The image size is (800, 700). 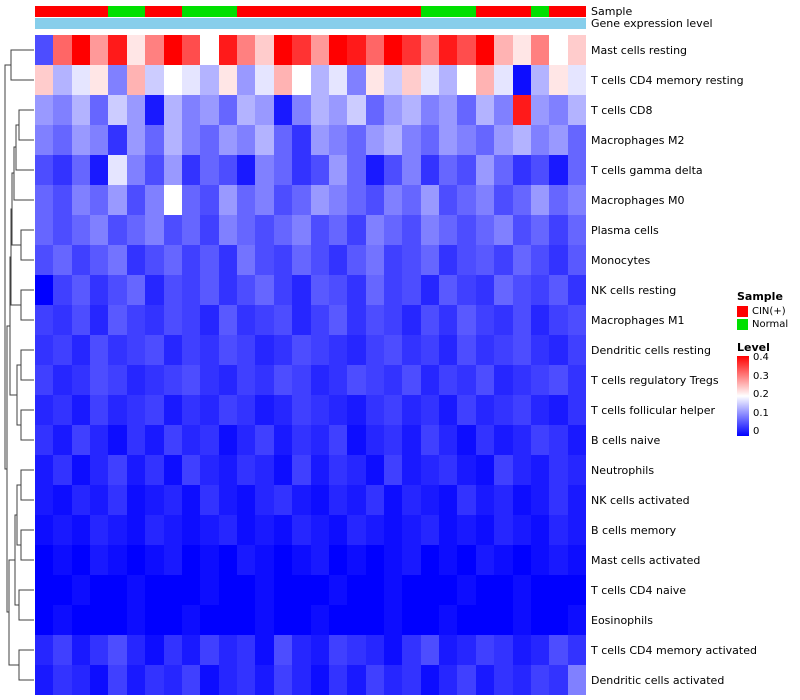 What do you see at coordinates (674, 650) in the screenshot?
I see `row-label: T cells CD4 memory activated` at bounding box center [674, 650].